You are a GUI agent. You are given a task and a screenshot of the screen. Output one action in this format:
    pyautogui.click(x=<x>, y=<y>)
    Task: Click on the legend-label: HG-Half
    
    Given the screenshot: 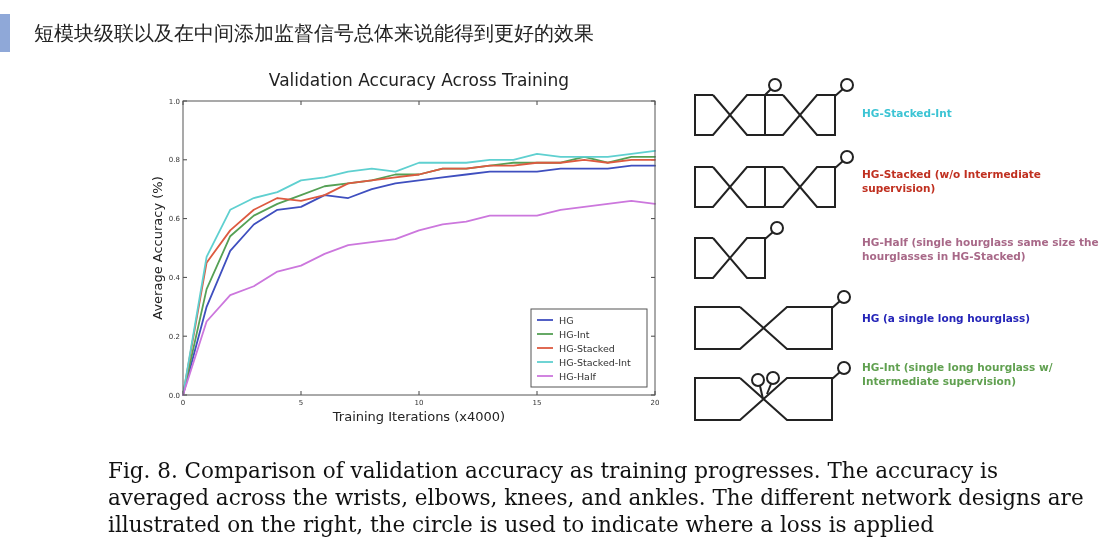 What is the action you would take?
    pyautogui.click(x=578, y=376)
    